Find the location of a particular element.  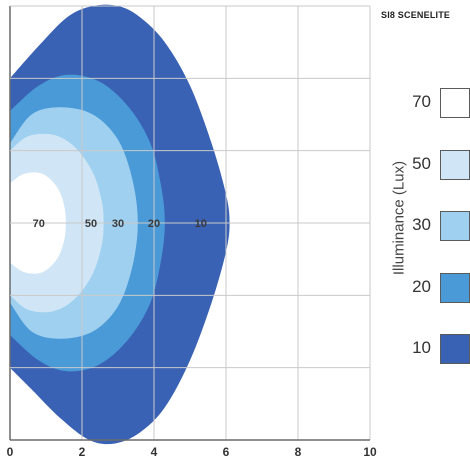

x-tick-label-6: 6 is located at coordinates (226, 452).